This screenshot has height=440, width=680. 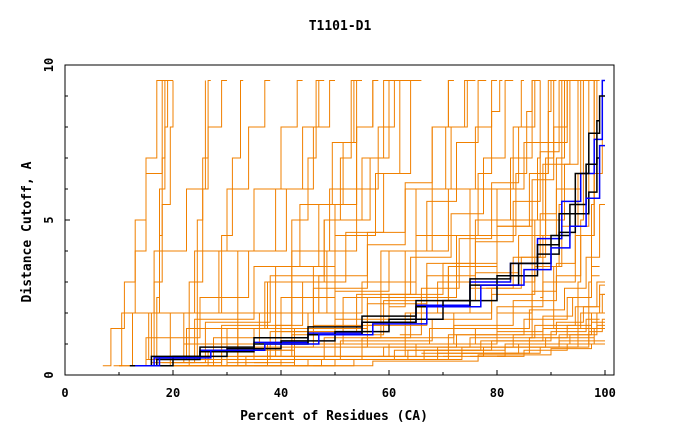 I want to click on x-axis: 0 20 40 60 80 100, so click(x=338, y=385).